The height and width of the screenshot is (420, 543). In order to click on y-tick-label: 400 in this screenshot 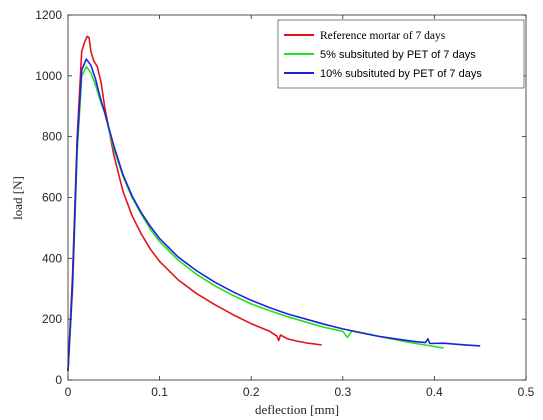, I will do `click(52, 258)`.